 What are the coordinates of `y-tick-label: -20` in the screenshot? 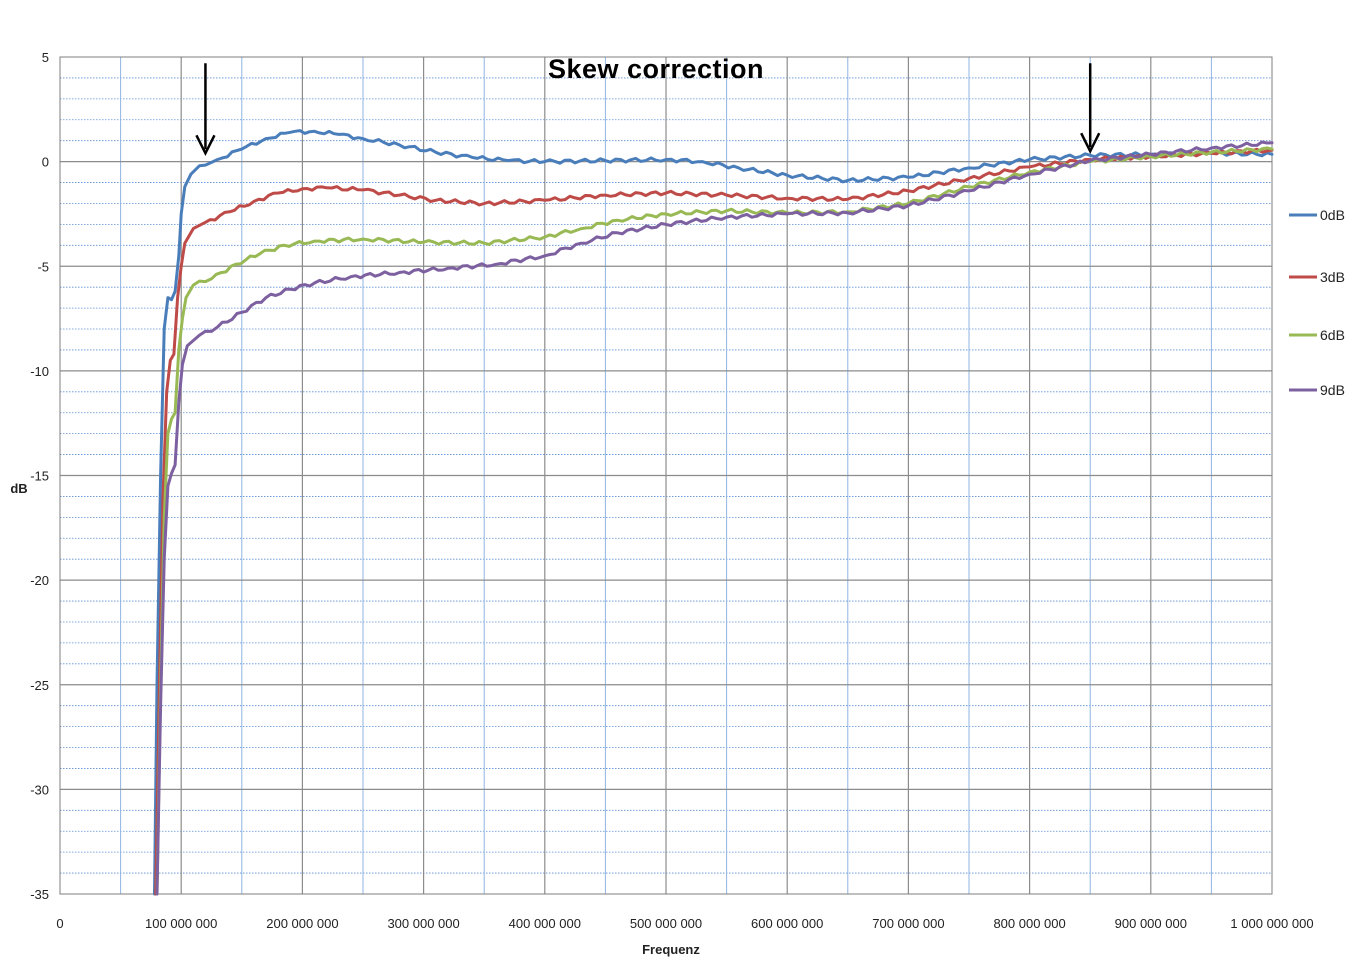 It's located at (39, 580).